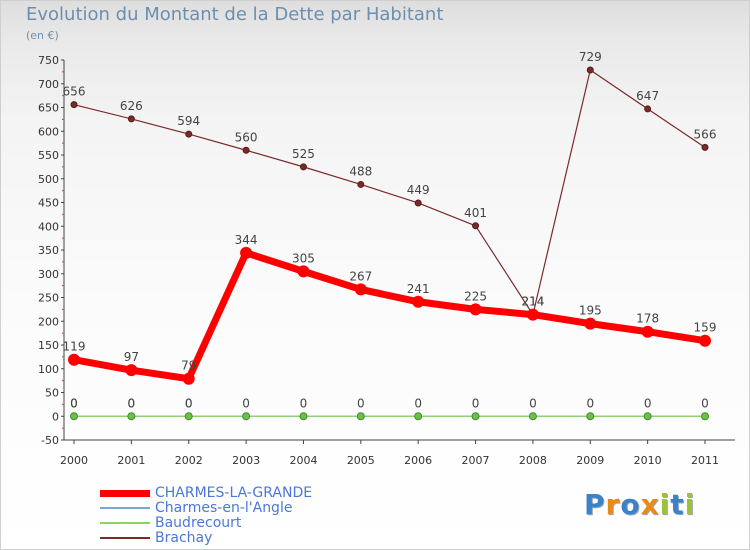  I want to click on data-label: 241, so click(418, 289).